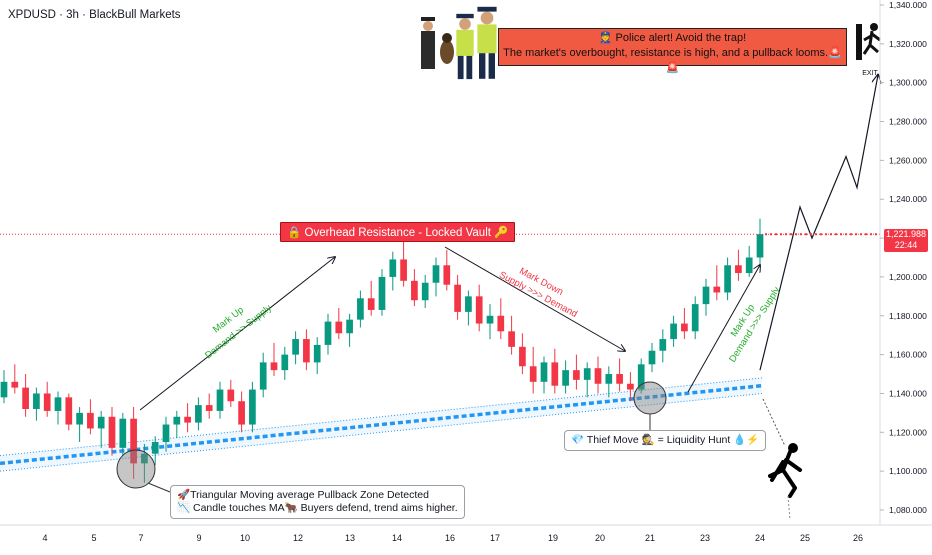 This screenshot has width=932, height=555. What do you see at coordinates (906, 234) in the screenshot?
I see `last-price-value: 1,221.988` at bounding box center [906, 234].